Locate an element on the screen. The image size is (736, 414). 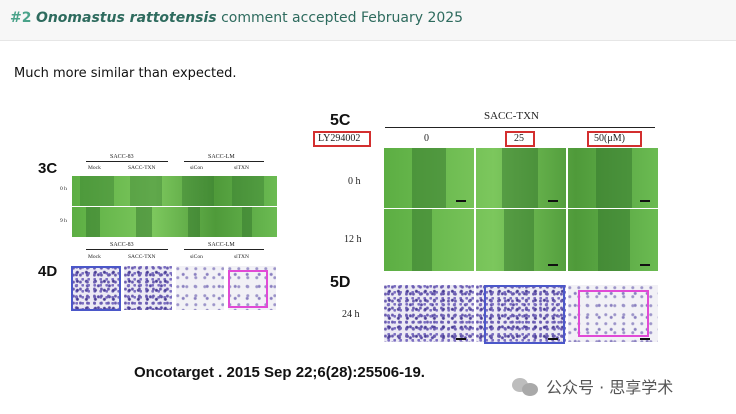
wound-image-0h is located at coordinates (174, 191).